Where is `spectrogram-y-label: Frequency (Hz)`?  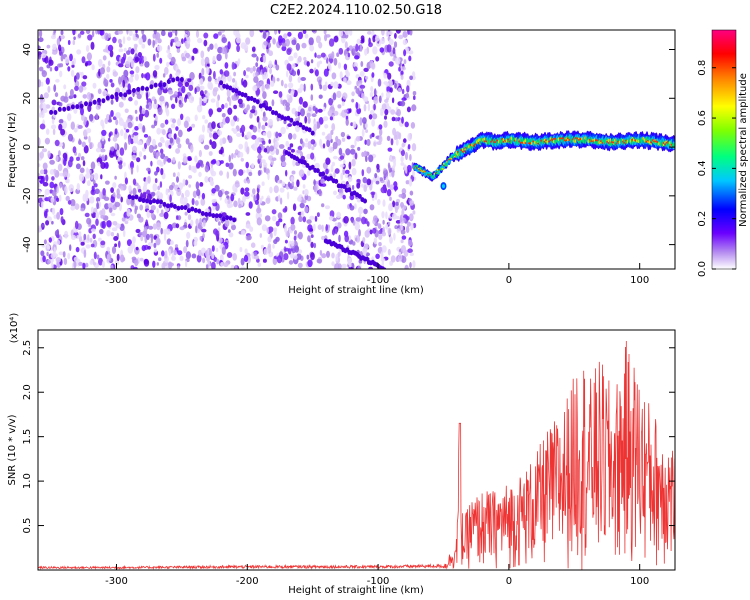
spectrogram-y-label: Frequency (Hz) is located at coordinates (12, 150).